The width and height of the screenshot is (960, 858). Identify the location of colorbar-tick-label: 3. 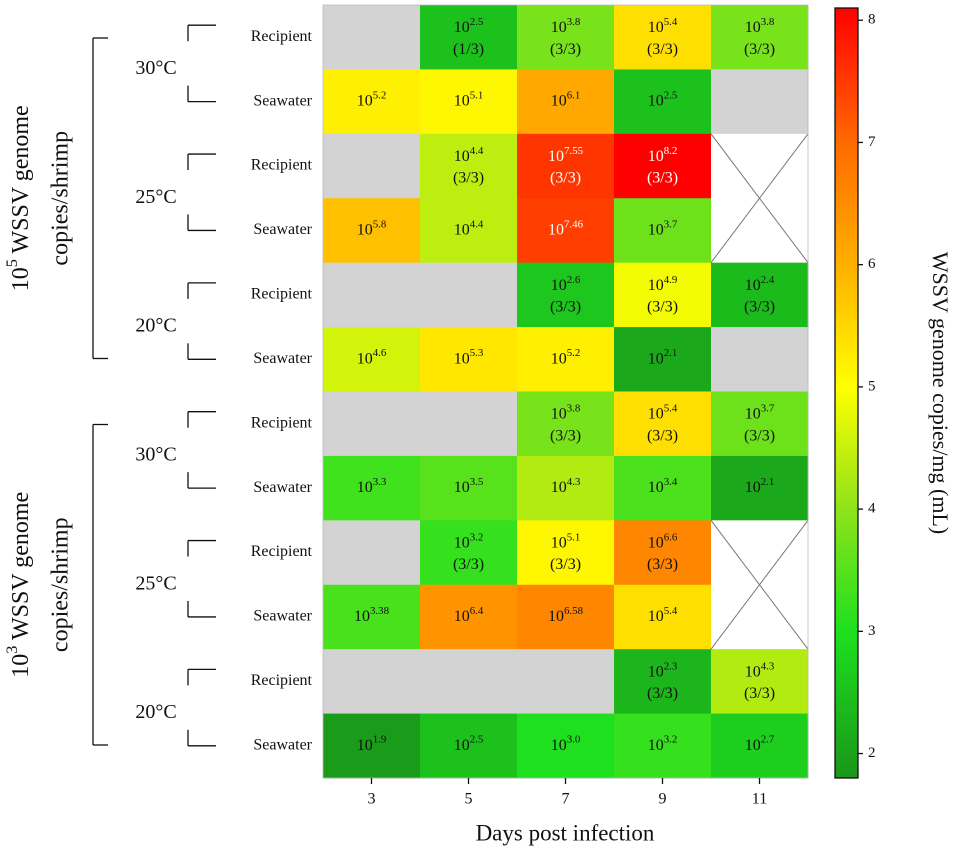
(872, 631).